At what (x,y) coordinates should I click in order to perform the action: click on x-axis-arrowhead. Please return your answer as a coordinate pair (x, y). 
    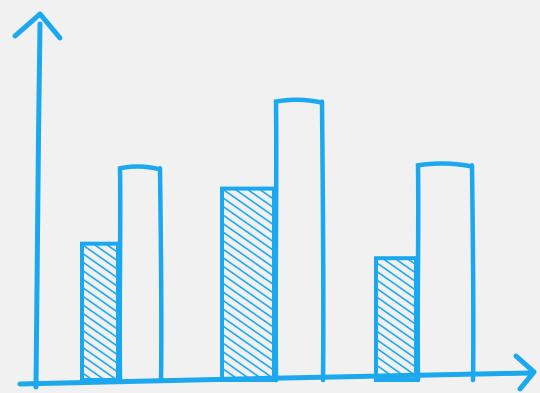
    Looking at the image, I should click on (525, 372).